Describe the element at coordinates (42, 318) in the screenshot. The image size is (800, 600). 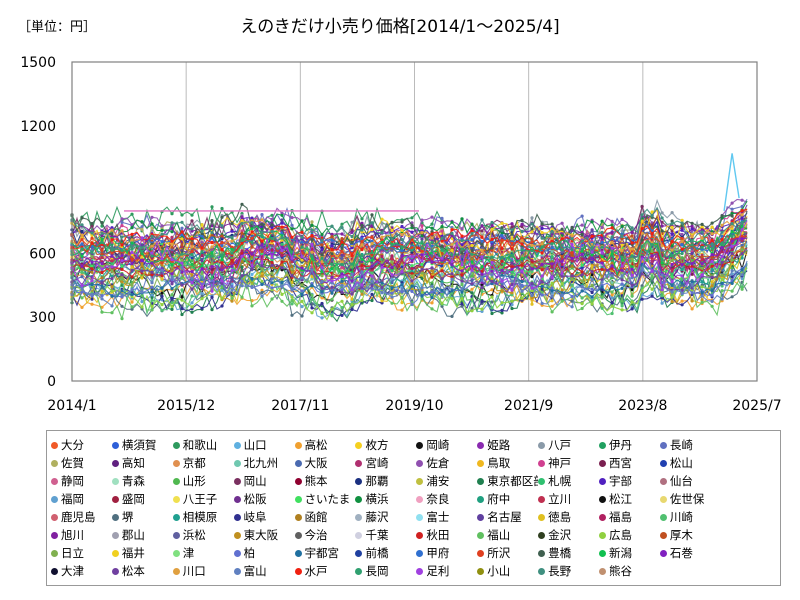
I see `y-tick-label: 300` at that location.